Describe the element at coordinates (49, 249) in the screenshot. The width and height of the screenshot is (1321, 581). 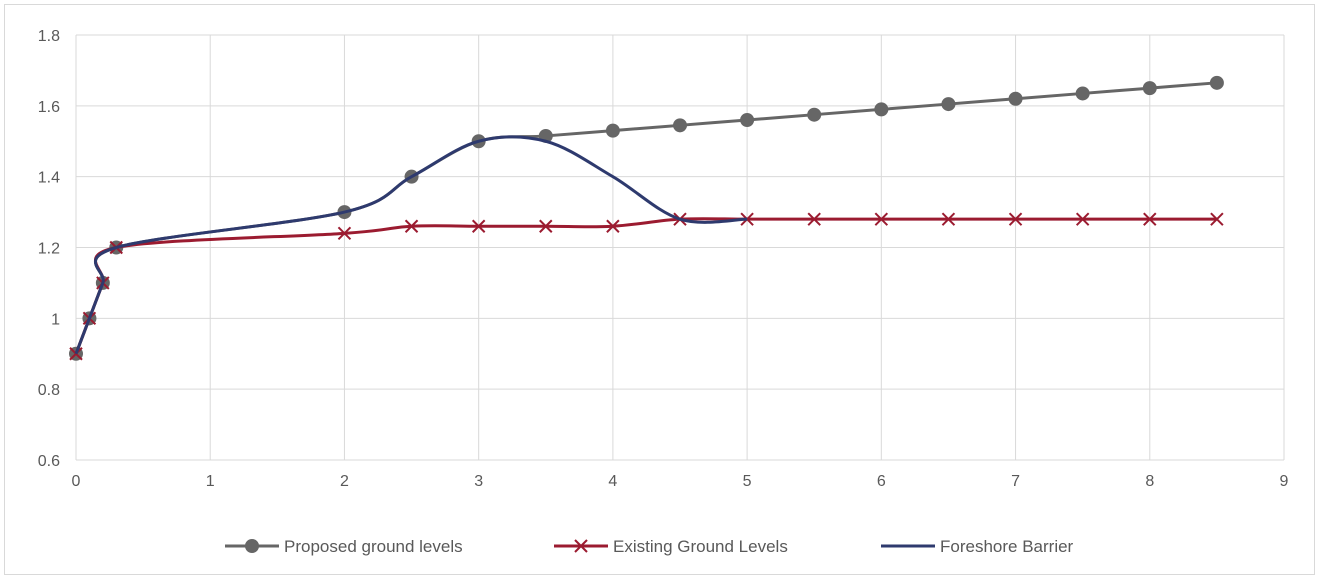
I see `y-tick-label: 1.2` at that location.